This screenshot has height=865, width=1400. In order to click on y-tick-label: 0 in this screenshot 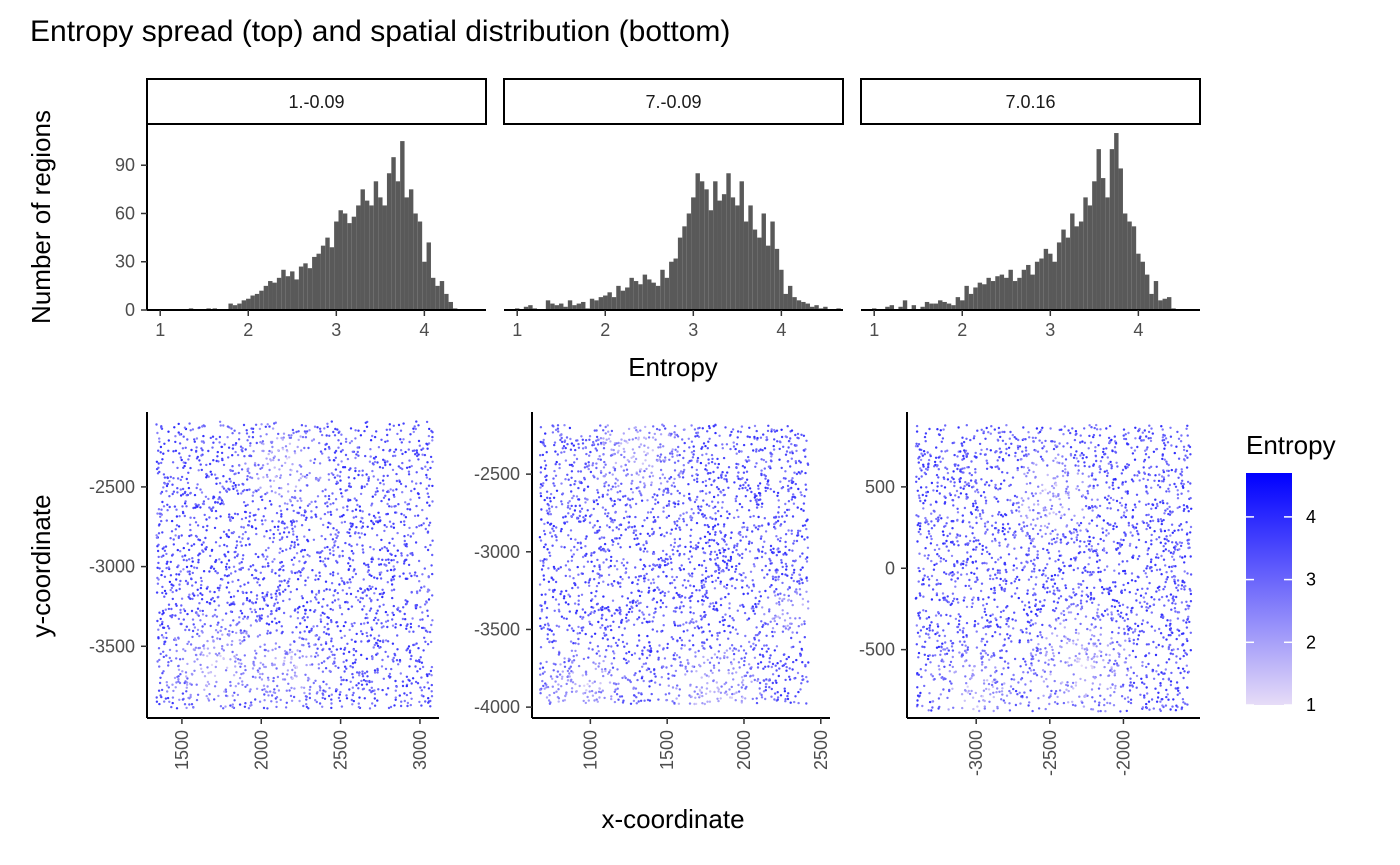, I will do `click(130, 310)`.